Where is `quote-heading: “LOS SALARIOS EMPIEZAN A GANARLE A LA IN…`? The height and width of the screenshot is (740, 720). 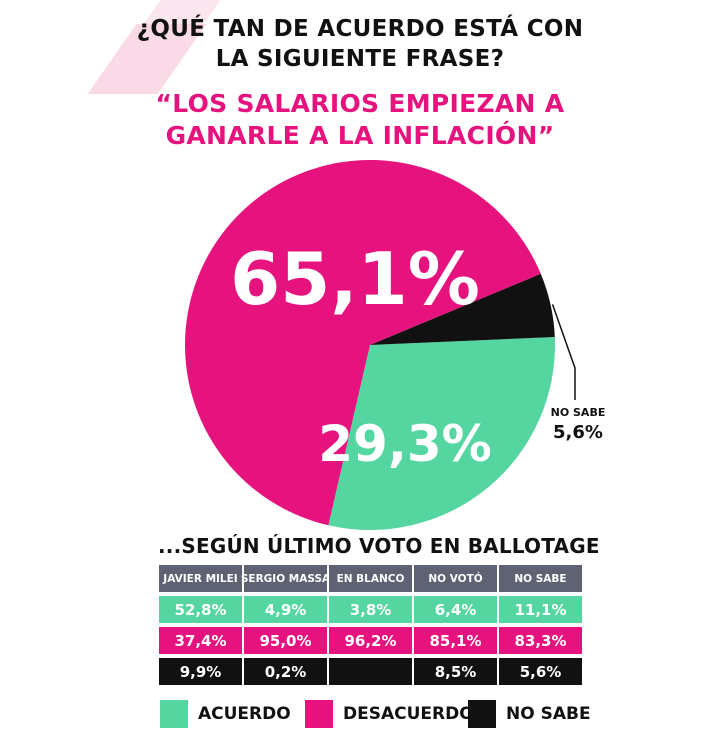 quote-heading: “LOS SALARIOS EMPIEZAN A GANARLE A LA IN… is located at coordinates (360, 120).